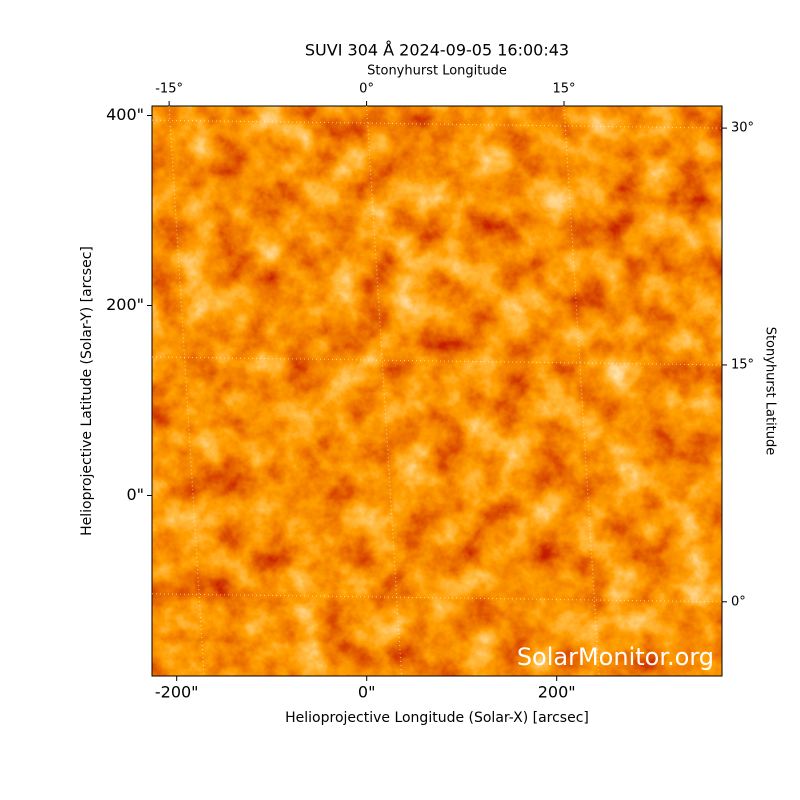 This screenshot has width=800, height=800. What do you see at coordinates (125, 304) in the screenshot?
I see `y-tick-label: 200"` at bounding box center [125, 304].